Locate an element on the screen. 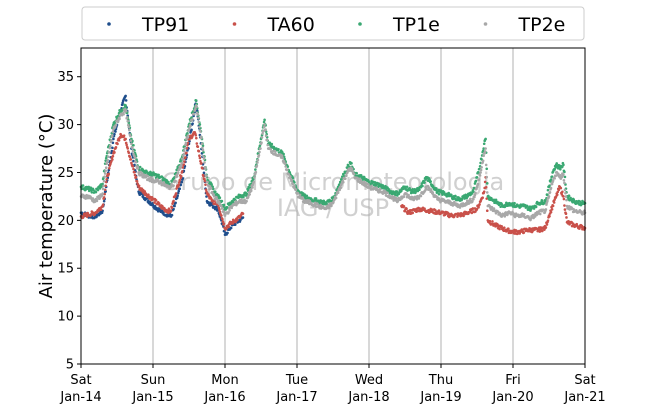  legend-box is located at coordinates (333, 23).